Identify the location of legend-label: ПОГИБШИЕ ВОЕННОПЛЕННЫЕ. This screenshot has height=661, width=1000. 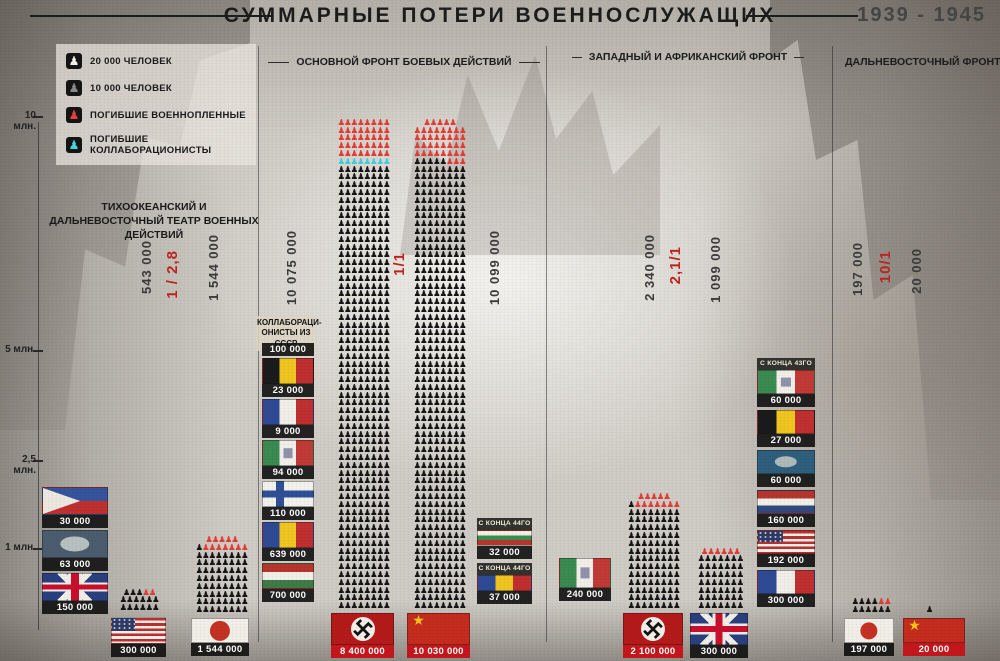
(168, 115).